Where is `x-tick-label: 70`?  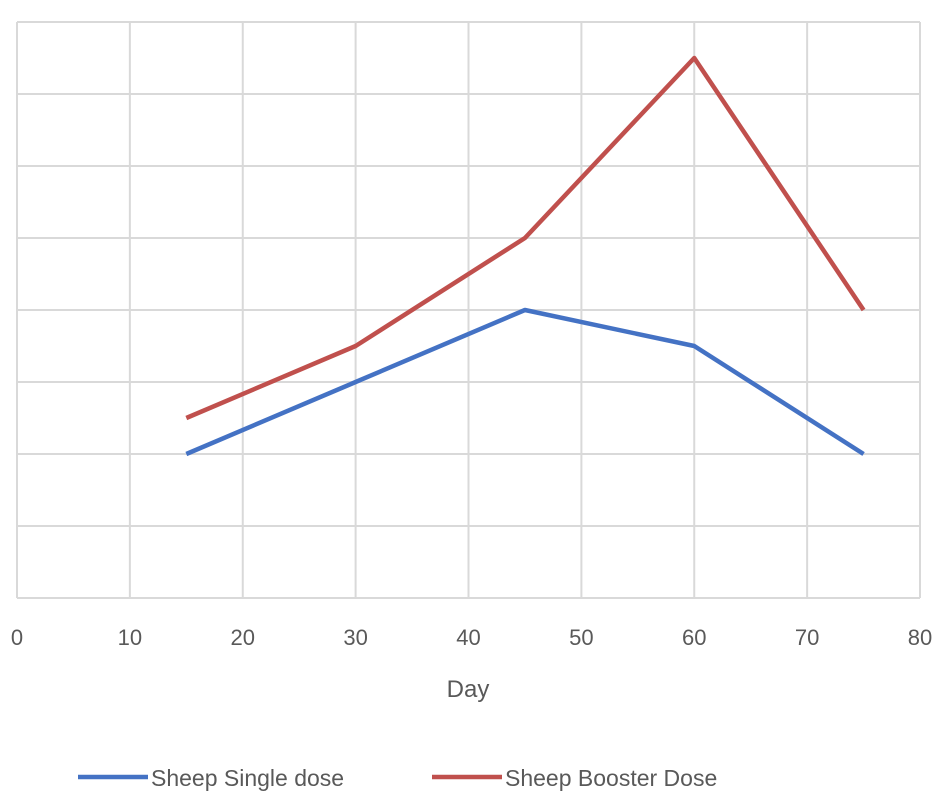
x-tick-label: 70 is located at coordinates (807, 637).